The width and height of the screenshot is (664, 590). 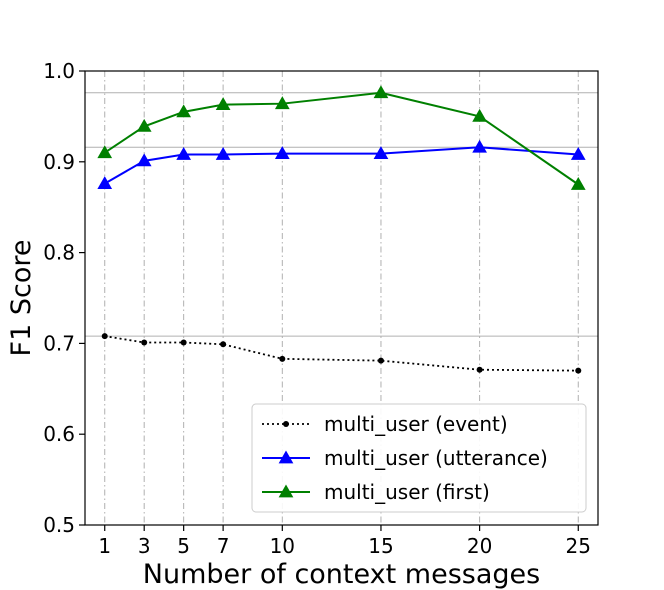 I want to click on legend-label: multi_user (utterance), so click(x=436, y=458).